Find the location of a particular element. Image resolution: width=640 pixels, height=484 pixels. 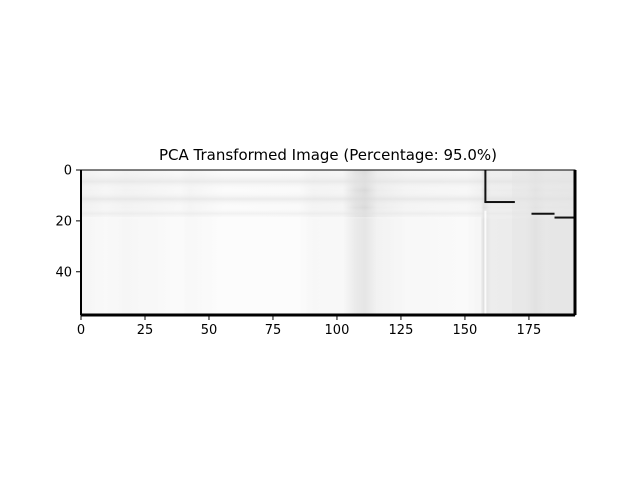

x-tick-label: 125 is located at coordinates (401, 330).